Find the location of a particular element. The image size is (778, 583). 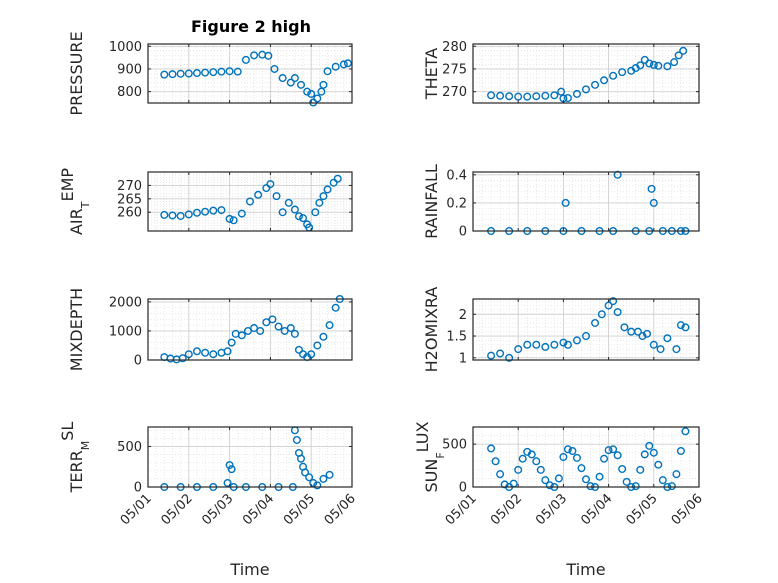

grid is located at coordinates (586, 73).